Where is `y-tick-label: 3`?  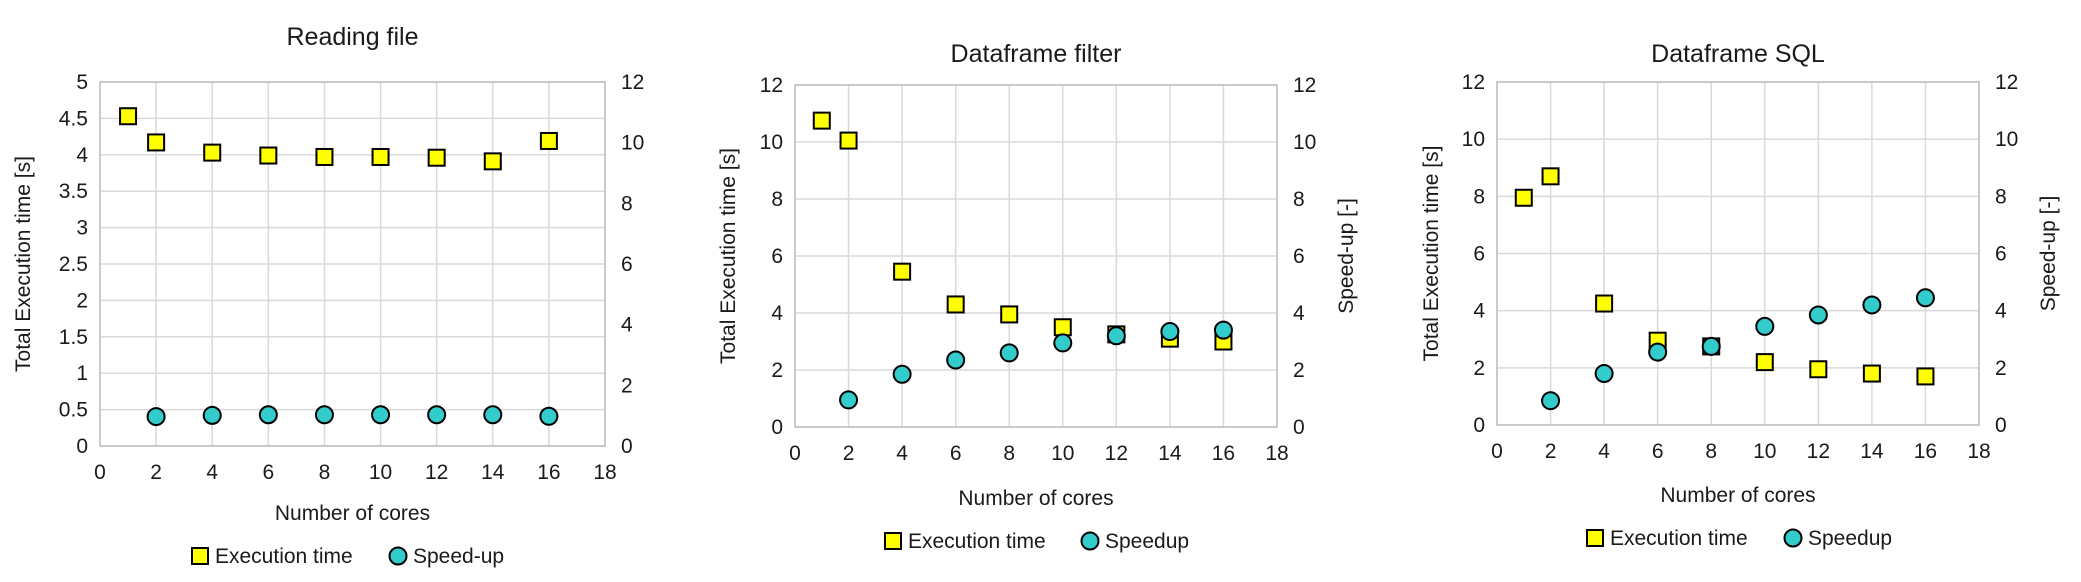
y-tick-label: 3 is located at coordinates (82, 228).